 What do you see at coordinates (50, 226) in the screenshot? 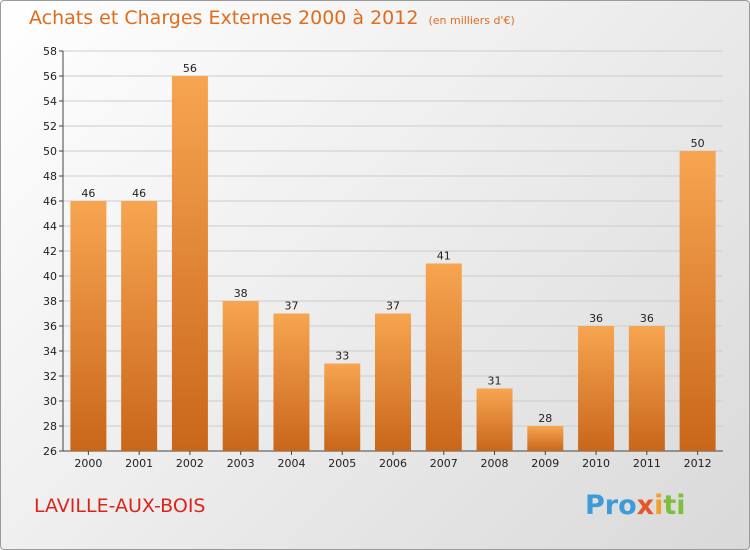
I see `y-tick-label: 44` at bounding box center [50, 226].